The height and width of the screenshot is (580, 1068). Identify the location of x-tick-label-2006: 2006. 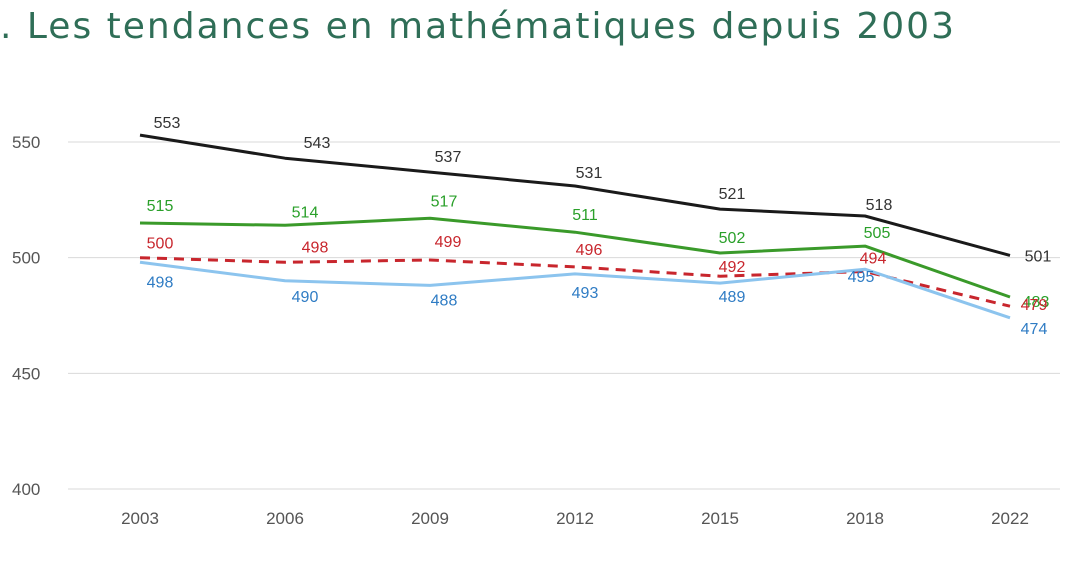
(285, 518).